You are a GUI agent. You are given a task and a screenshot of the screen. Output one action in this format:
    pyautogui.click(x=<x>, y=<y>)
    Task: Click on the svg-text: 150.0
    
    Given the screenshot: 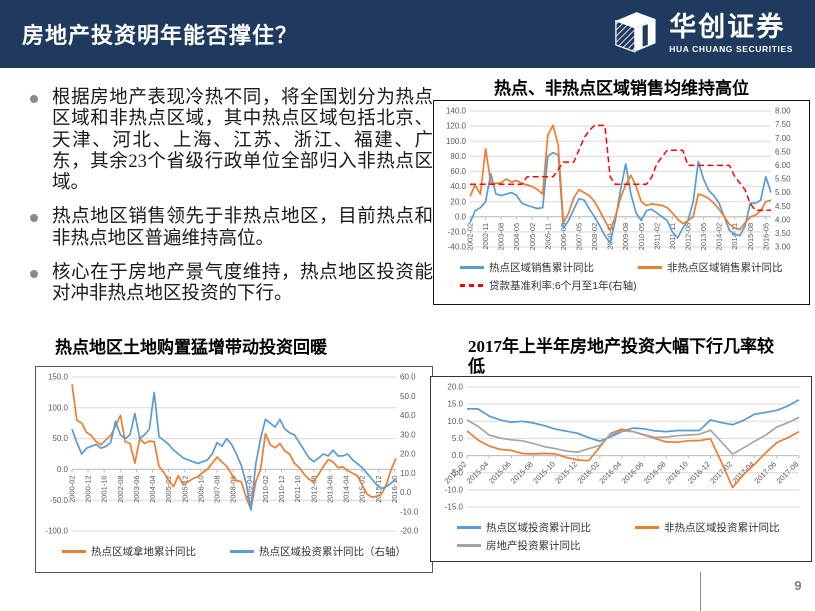 What is the action you would take?
    pyautogui.click(x=58, y=377)
    